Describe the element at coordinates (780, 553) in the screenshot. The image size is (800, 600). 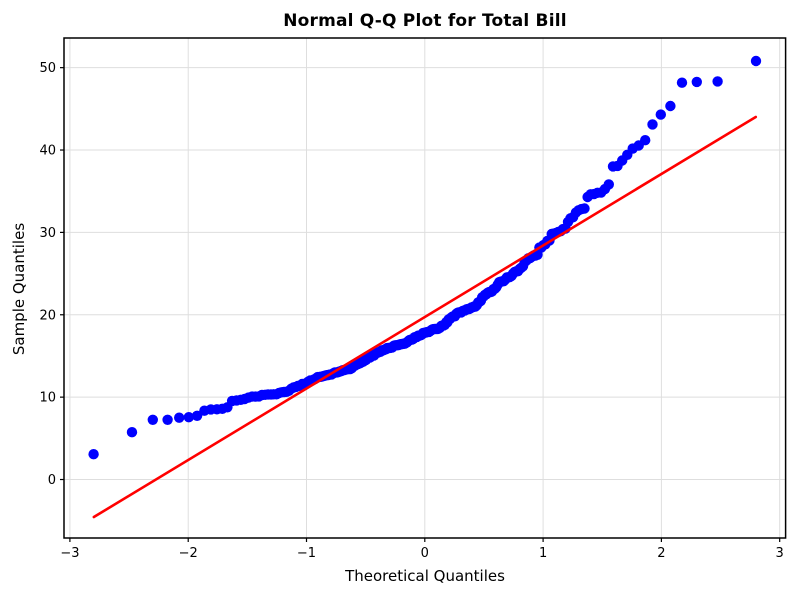
I see `x-tick-label: 3` at that location.